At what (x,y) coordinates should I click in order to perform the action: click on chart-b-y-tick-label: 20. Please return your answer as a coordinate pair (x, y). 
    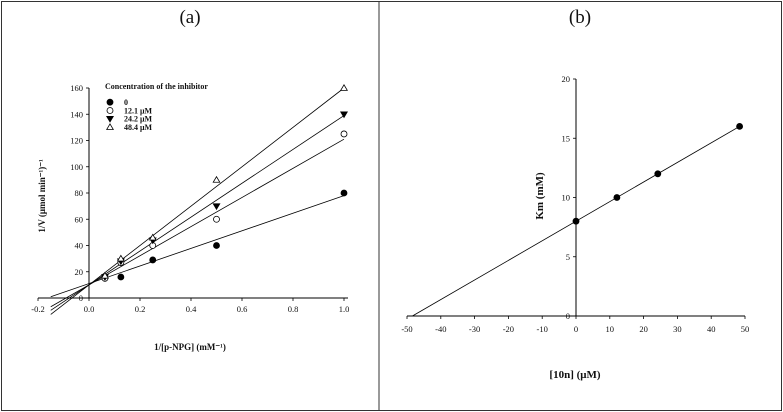
    Looking at the image, I should click on (566, 79).